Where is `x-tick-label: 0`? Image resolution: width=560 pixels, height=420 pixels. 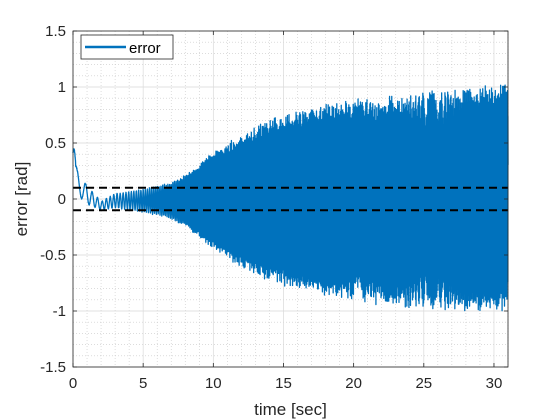
x-tick-label: 0 is located at coordinates (73, 383).